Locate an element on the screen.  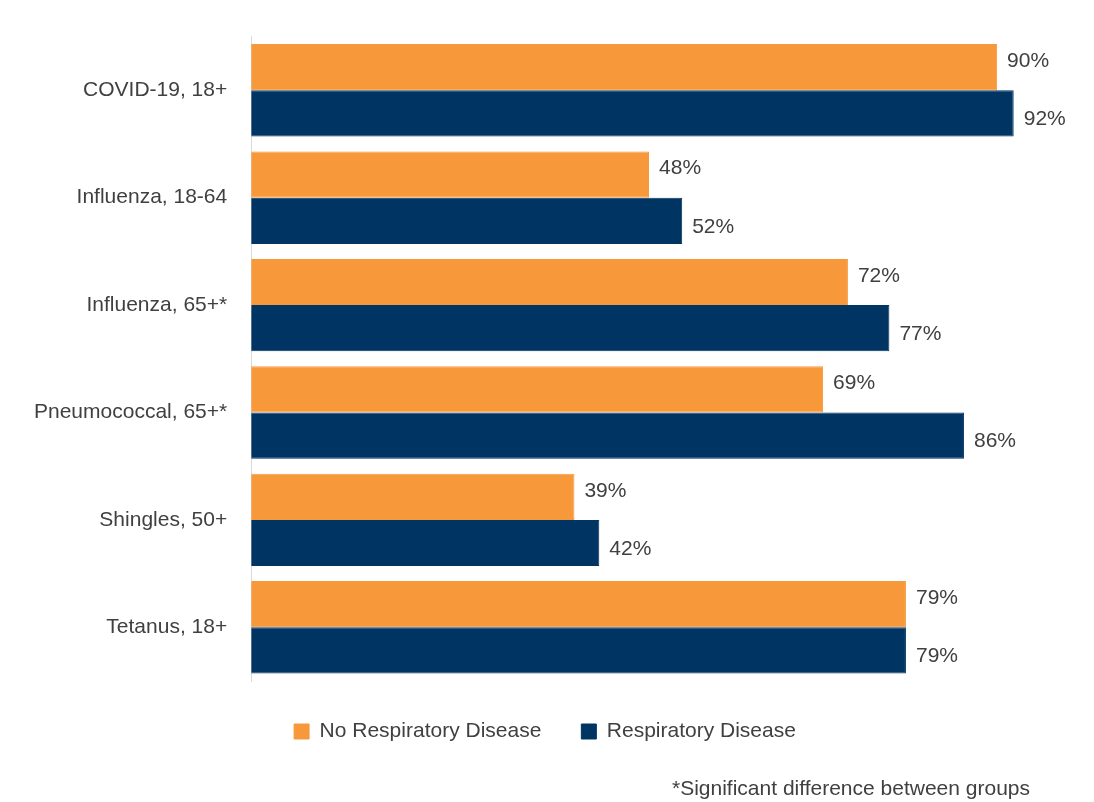
y-tick-label: Tetanus, 18+ is located at coordinates (167, 626).